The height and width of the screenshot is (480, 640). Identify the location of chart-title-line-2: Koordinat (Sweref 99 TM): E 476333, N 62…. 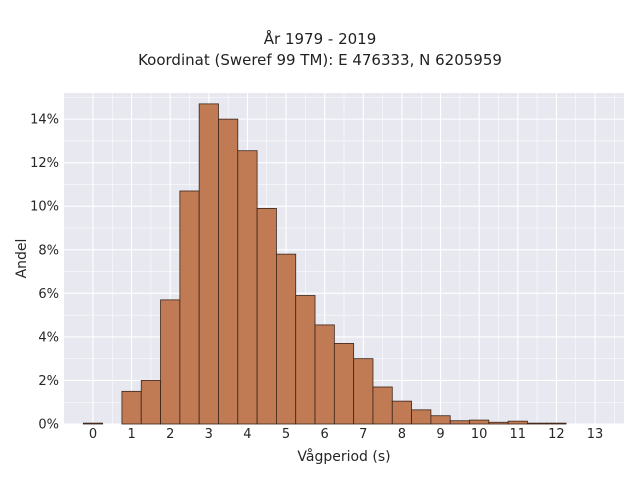
(320, 60).